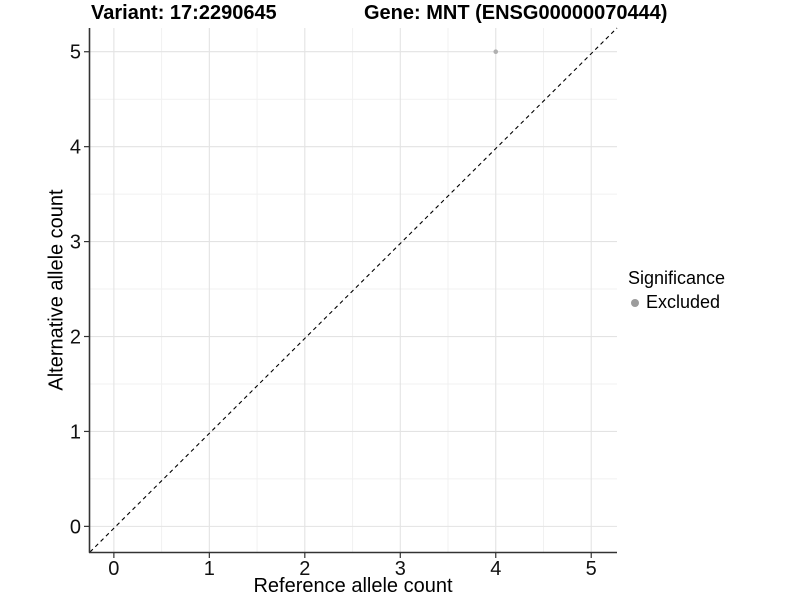 The image size is (800, 600). Describe the element at coordinates (304, 569) in the screenshot. I see `x-tick-label: 2` at that location.